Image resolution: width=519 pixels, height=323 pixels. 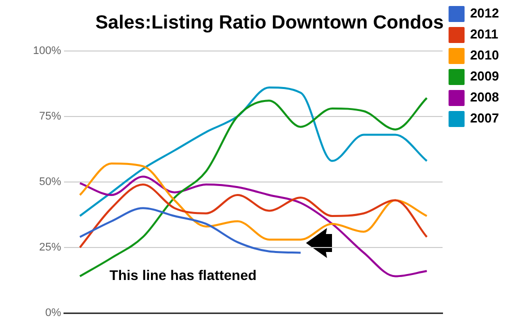 I want to click on legend-label: 2009, so click(x=484, y=76).